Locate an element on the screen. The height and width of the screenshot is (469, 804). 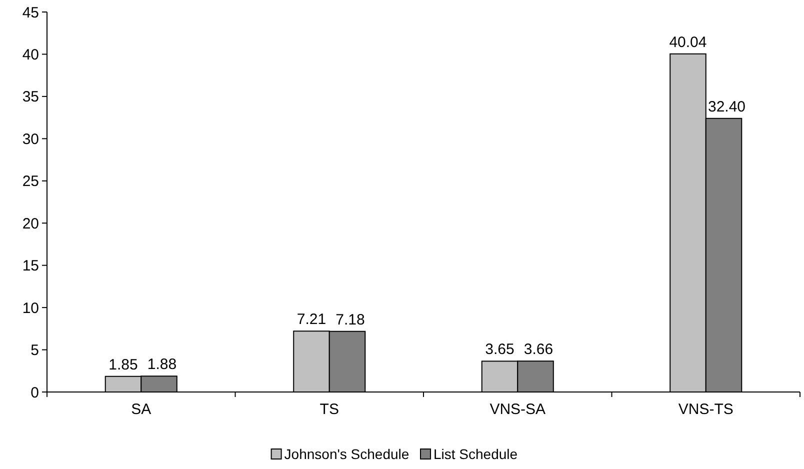
x-tick-label: SA is located at coordinates (141, 409).